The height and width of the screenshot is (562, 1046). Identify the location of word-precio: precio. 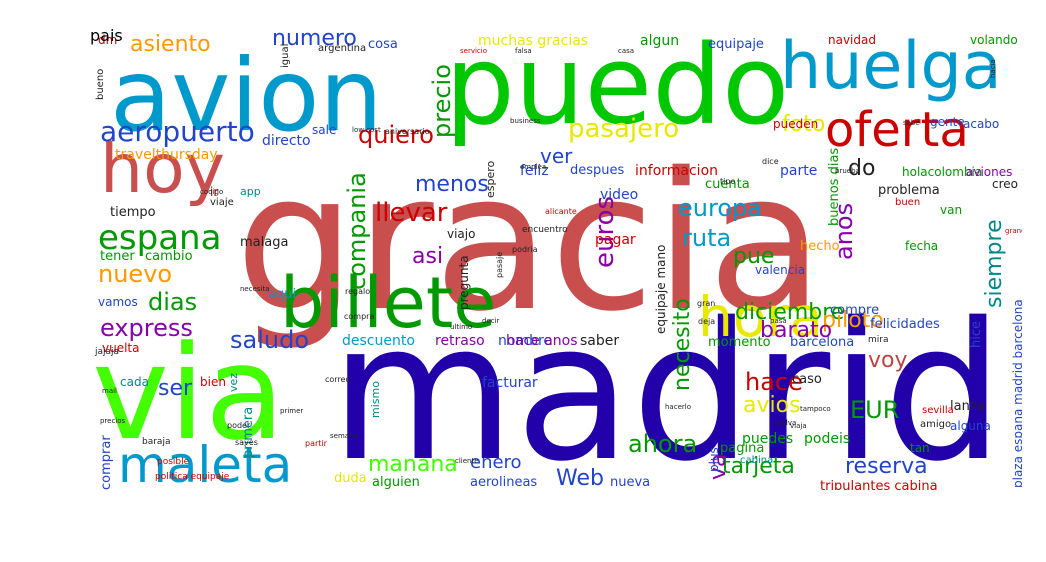
(442, 101).